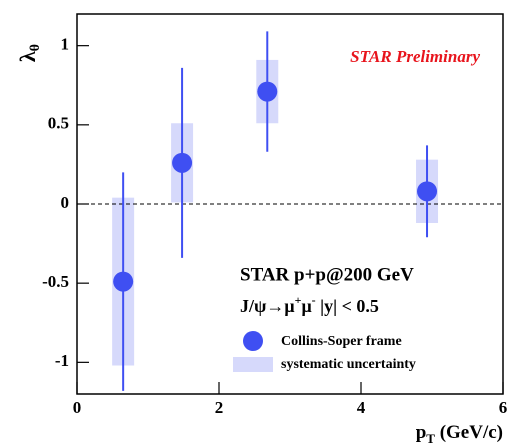  What do you see at coordinates (27, 56) in the screenshot?
I see `text-part: λ` at bounding box center [27, 56].